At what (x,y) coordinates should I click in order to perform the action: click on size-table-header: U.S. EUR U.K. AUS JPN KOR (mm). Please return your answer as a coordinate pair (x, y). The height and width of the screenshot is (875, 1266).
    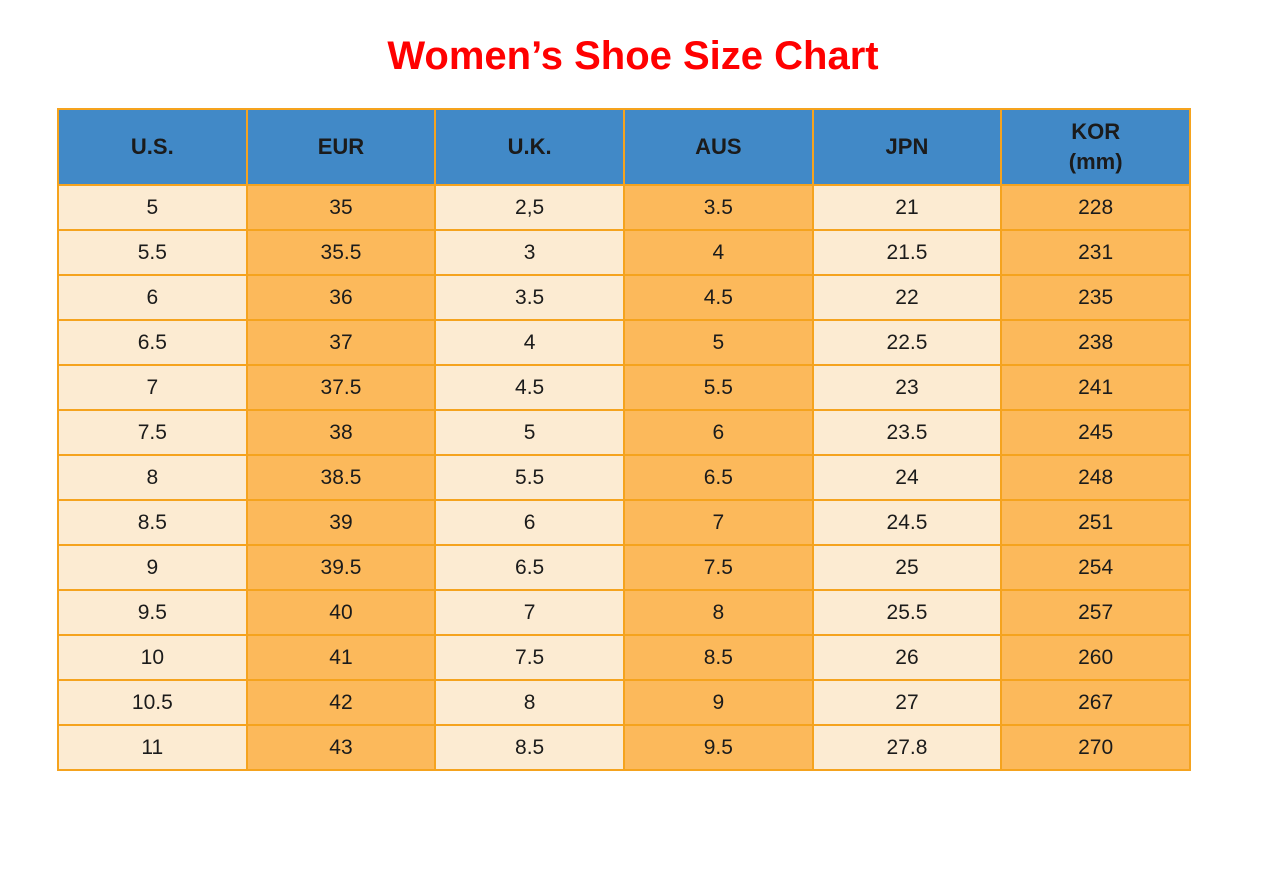
    Looking at the image, I should click on (624, 147).